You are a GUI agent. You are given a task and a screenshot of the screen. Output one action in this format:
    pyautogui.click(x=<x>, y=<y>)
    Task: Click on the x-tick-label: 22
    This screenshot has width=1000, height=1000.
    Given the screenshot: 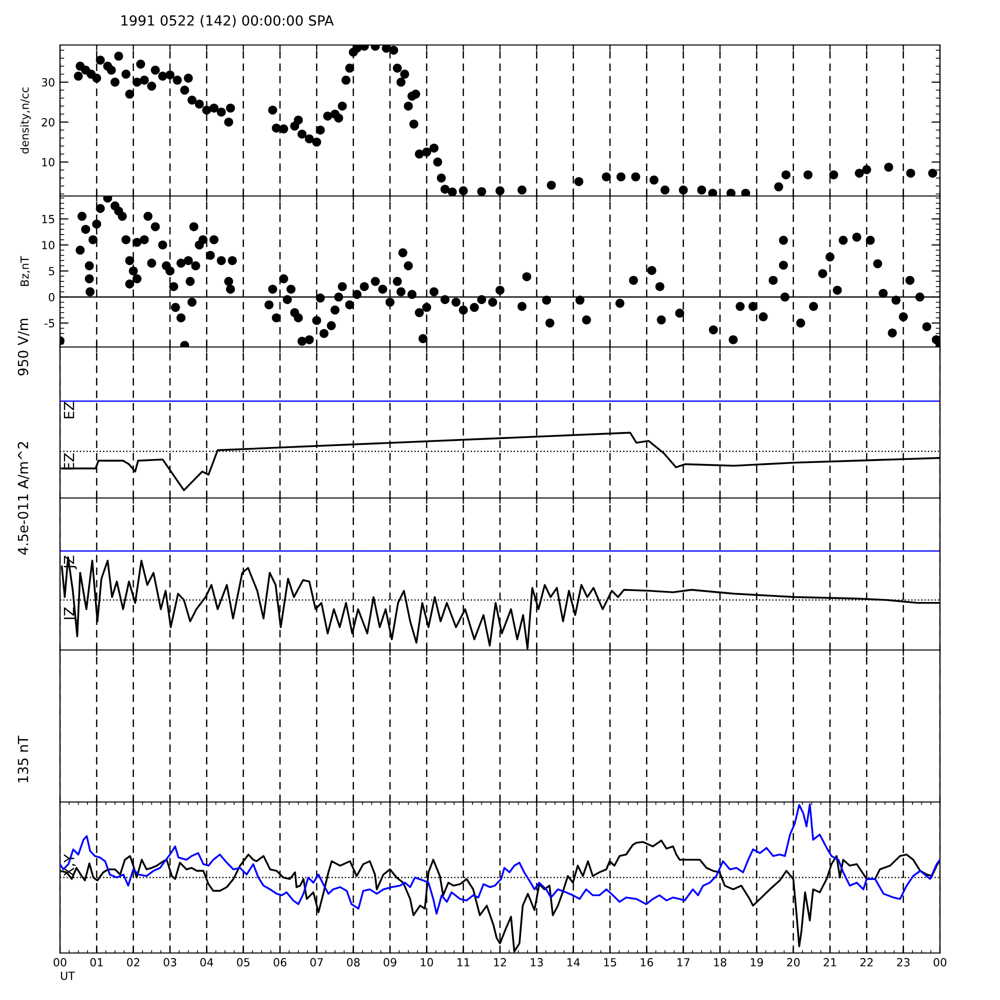 What is the action you would take?
    pyautogui.click(x=866, y=962)
    